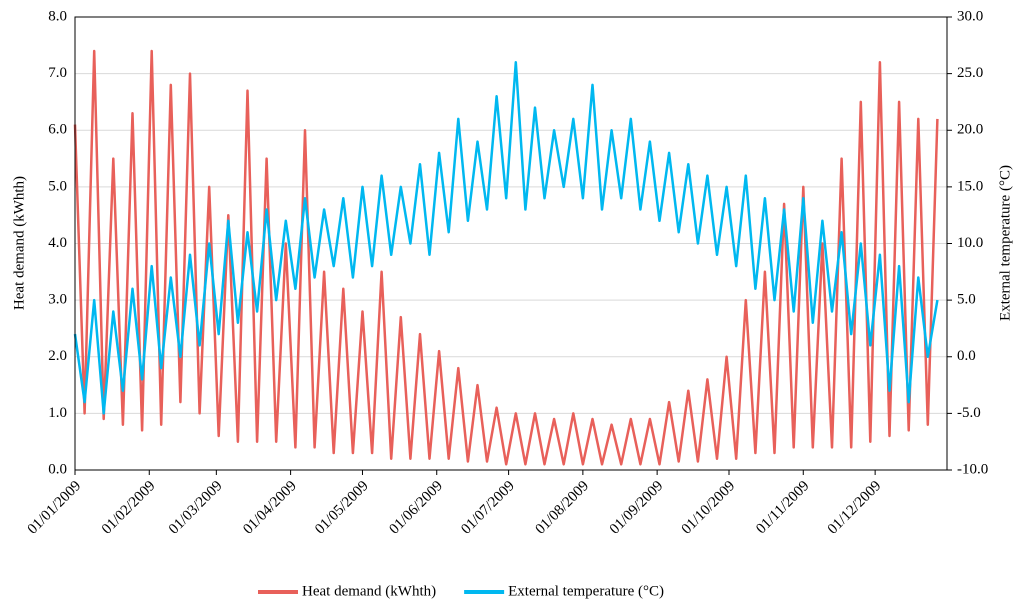 The image size is (1021, 608). Describe the element at coordinates (57, 130) in the screenshot. I see `y-tick-label: 6.0` at that location.